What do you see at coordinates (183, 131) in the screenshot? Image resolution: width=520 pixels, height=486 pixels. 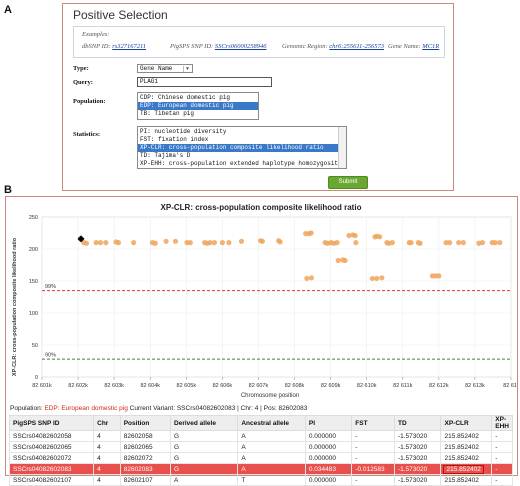 I see `statistics-option: PI: nucleotide diversity` at bounding box center [183, 131].